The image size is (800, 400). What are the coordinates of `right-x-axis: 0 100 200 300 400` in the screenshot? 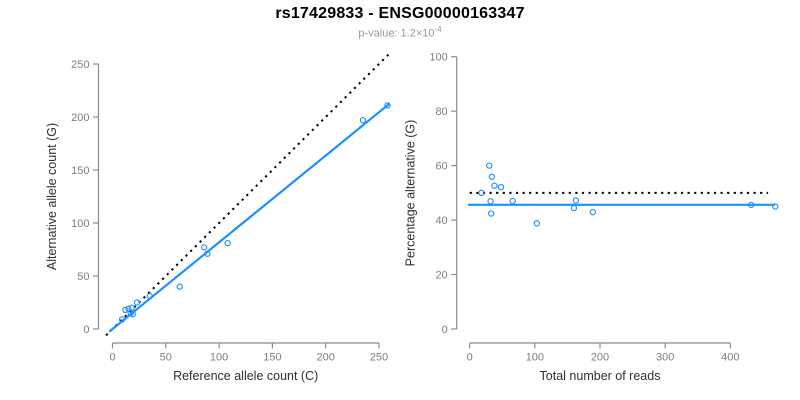 It's located at (603, 353).